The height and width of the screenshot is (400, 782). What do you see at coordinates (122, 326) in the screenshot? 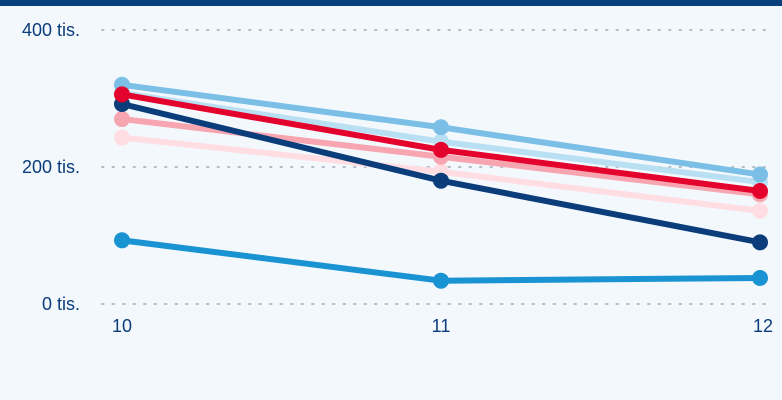
I see `x-tick-label: 10` at bounding box center [122, 326].